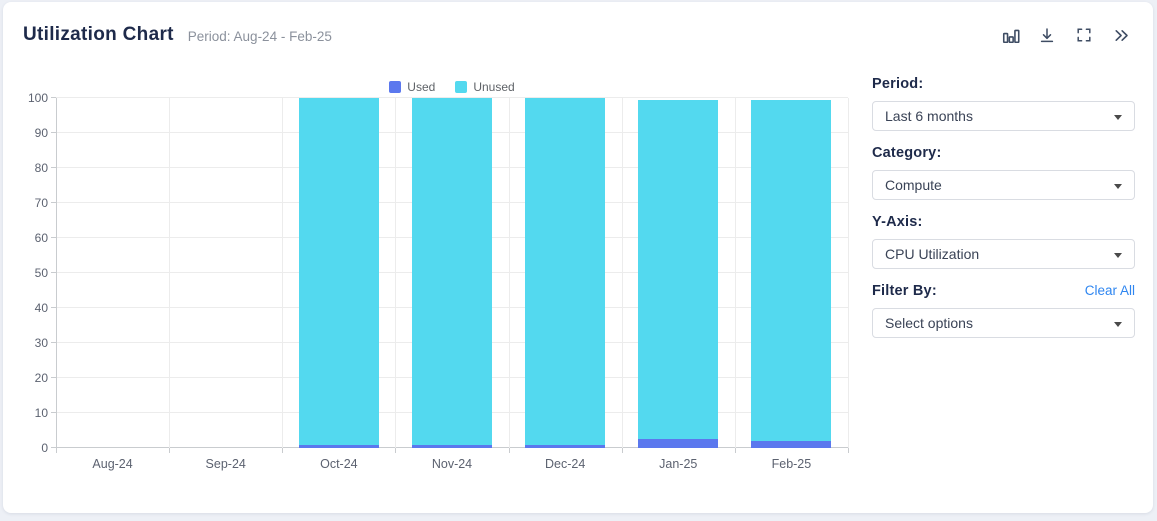 The height and width of the screenshot is (521, 1157). What do you see at coordinates (41, 378) in the screenshot?
I see `y-tick-label: 20` at bounding box center [41, 378].